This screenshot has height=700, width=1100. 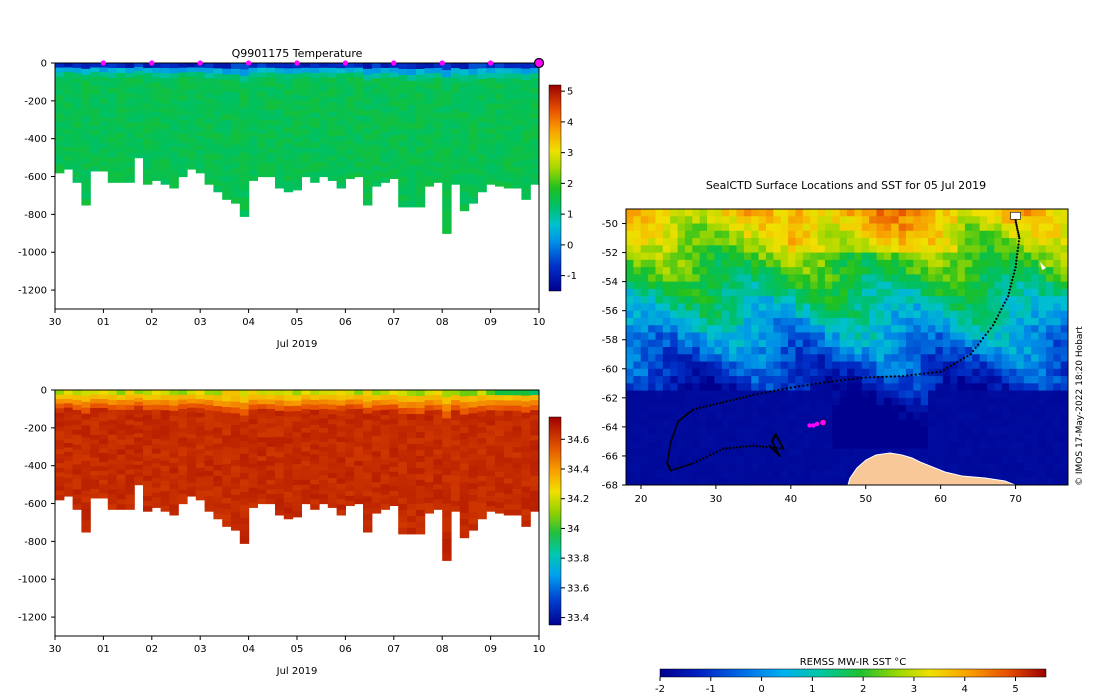 What do you see at coordinates (539, 63) in the screenshot?
I see `latest-surface-marker` at bounding box center [539, 63].